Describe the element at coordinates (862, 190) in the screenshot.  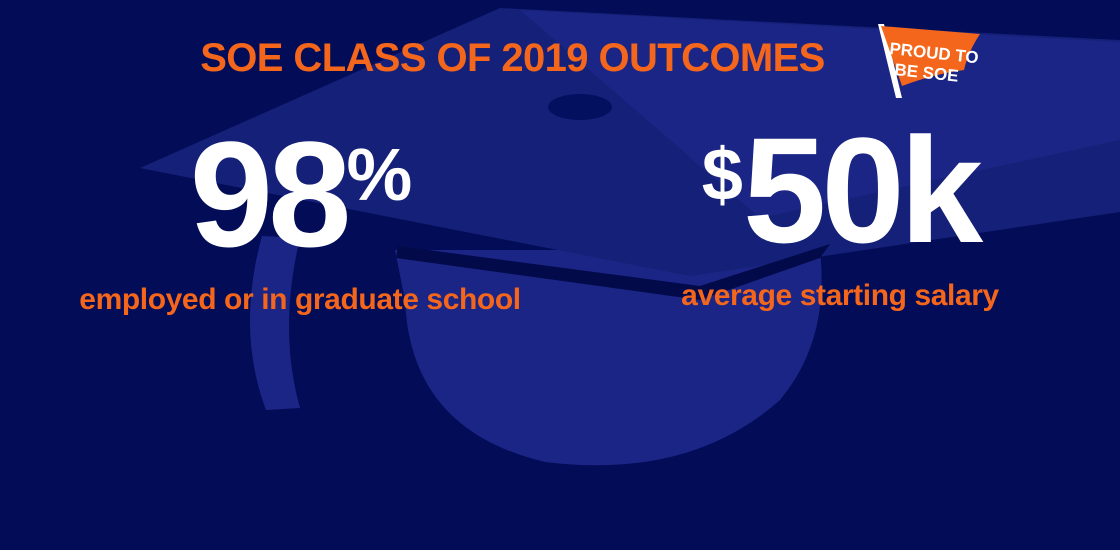
I see `stat-salary-number: 50k` at that location.